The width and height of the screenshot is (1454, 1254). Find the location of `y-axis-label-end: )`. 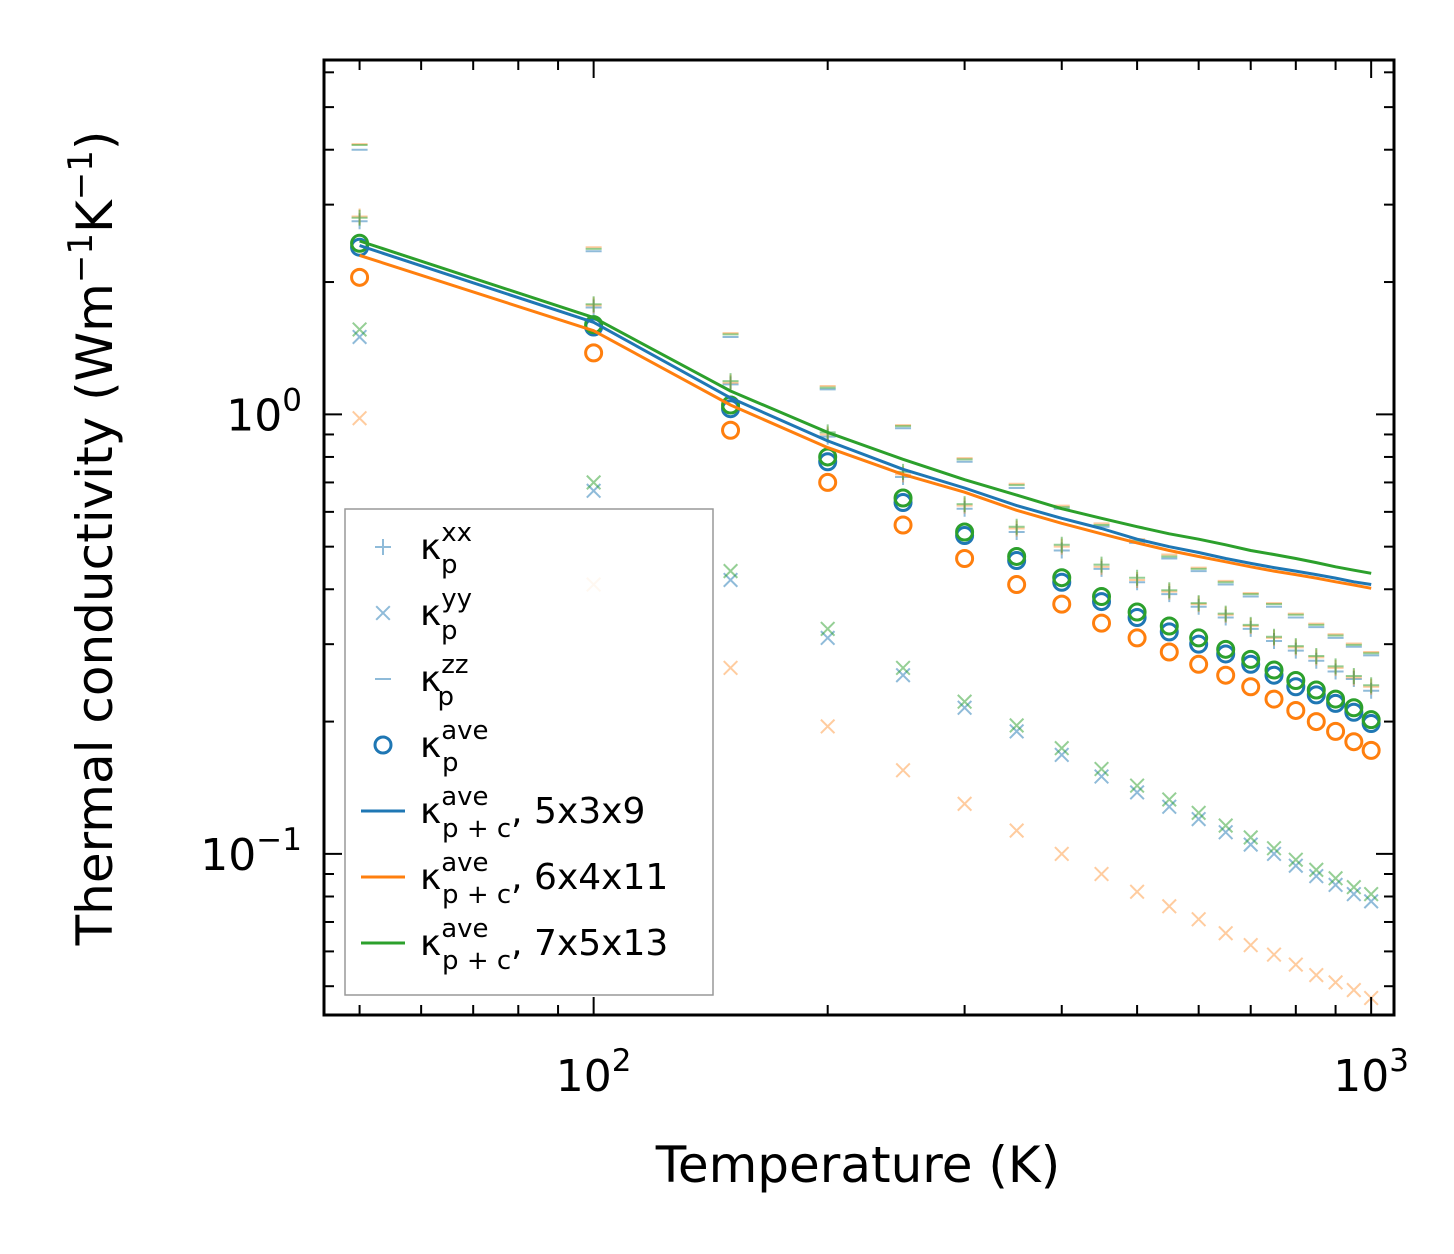

y-axis-label-end: ) is located at coordinates (95, 141).